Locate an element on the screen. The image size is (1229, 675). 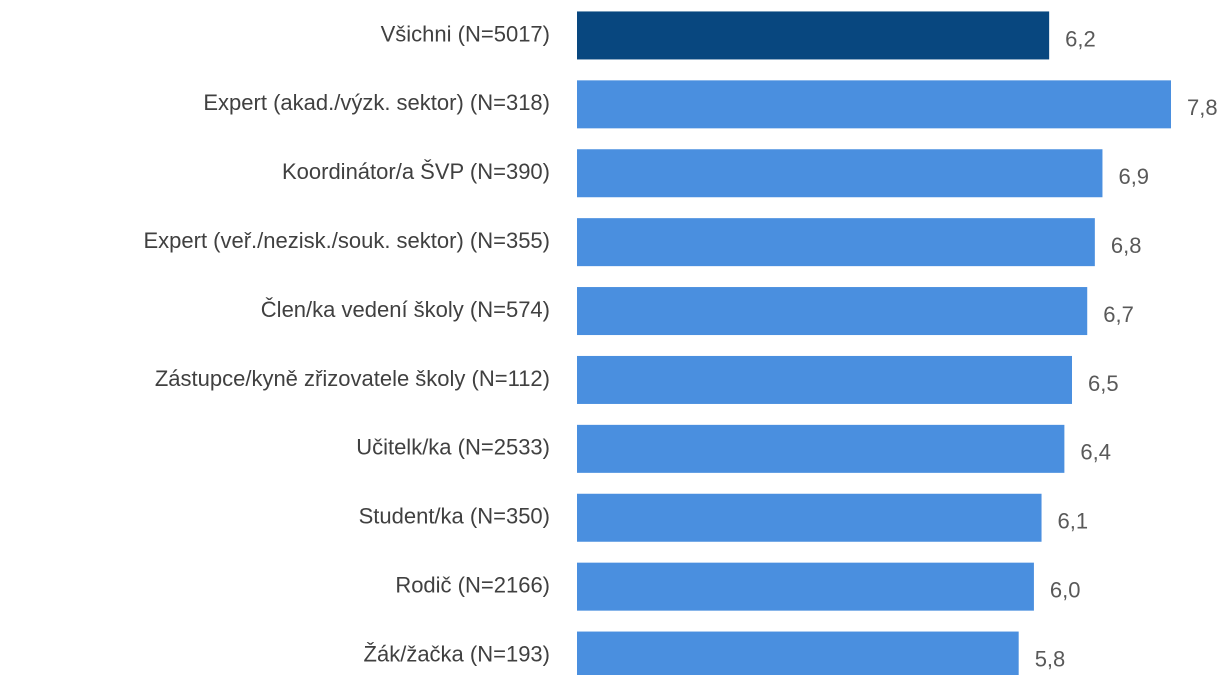
value-label: 6,9 is located at coordinates (1133, 176).